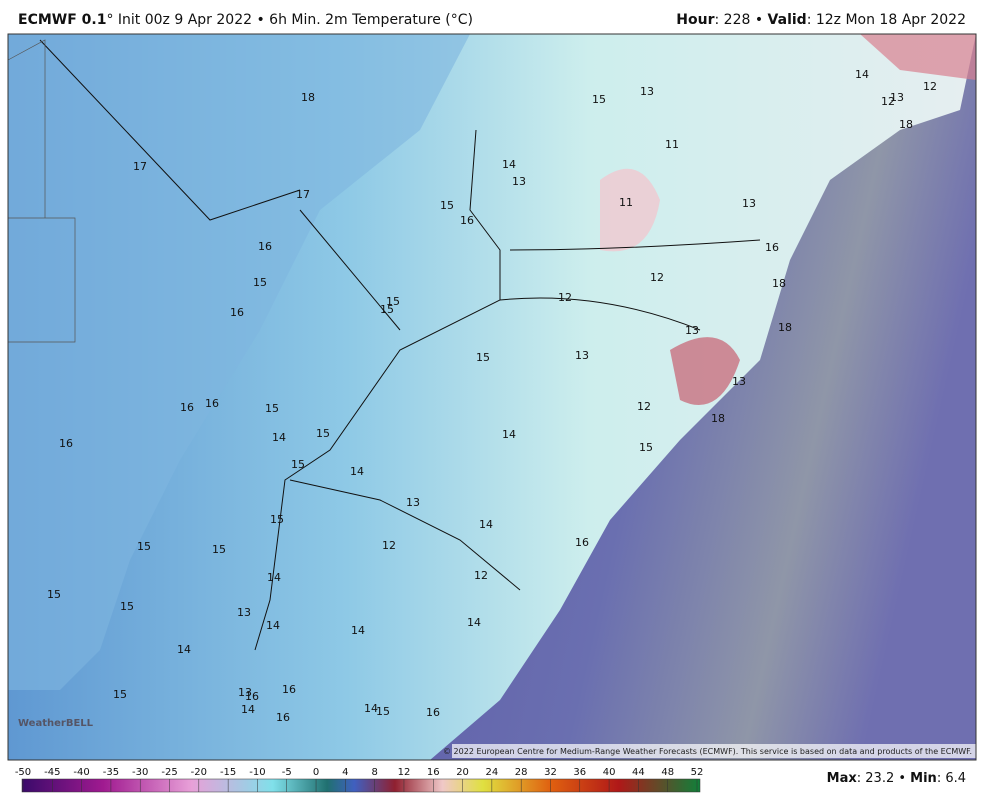  Describe the element at coordinates (521, 772) in the screenshot. I see `colorbar-tick-label: 28` at that location.